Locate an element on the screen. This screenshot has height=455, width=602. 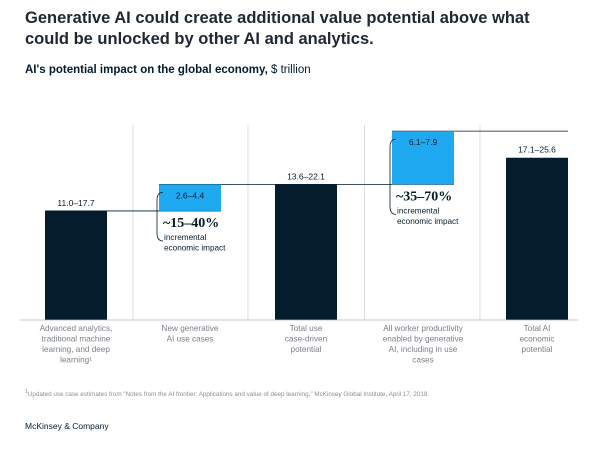
category-label: learning¹ is located at coordinates (76, 360).